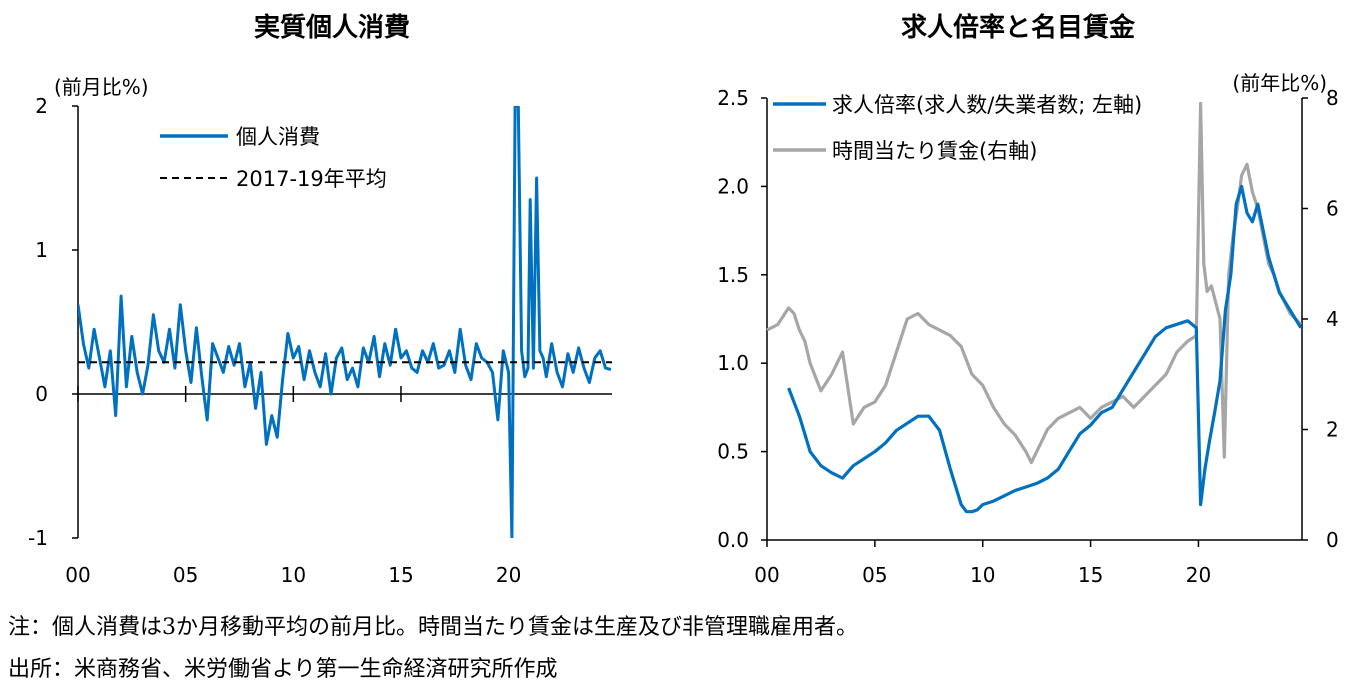 This screenshot has height=689, width=1359. I want to click on right-x-tick-label: 10, so click(982, 575).